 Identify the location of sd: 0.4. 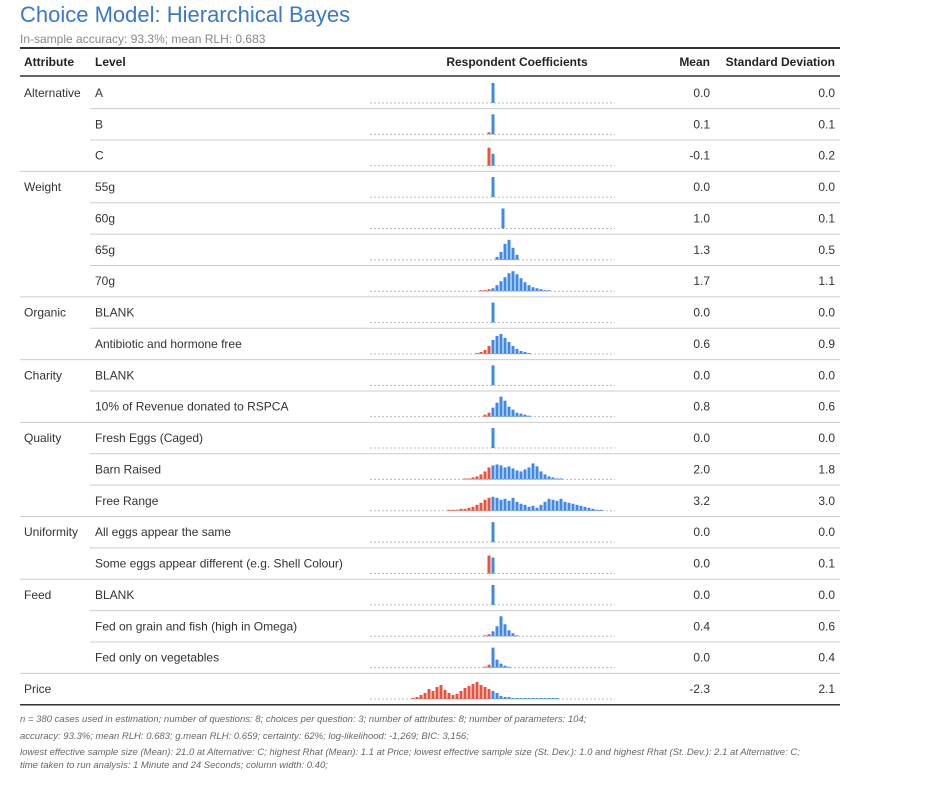
(826, 658).